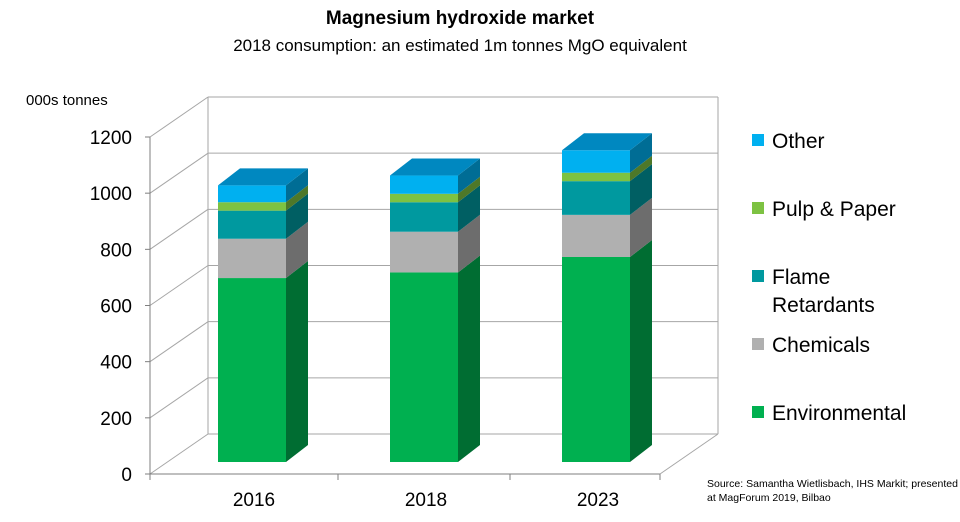 The height and width of the screenshot is (522, 960). Describe the element at coordinates (834, 209) in the screenshot. I see `legend-label: Pulp & Paper` at that location.